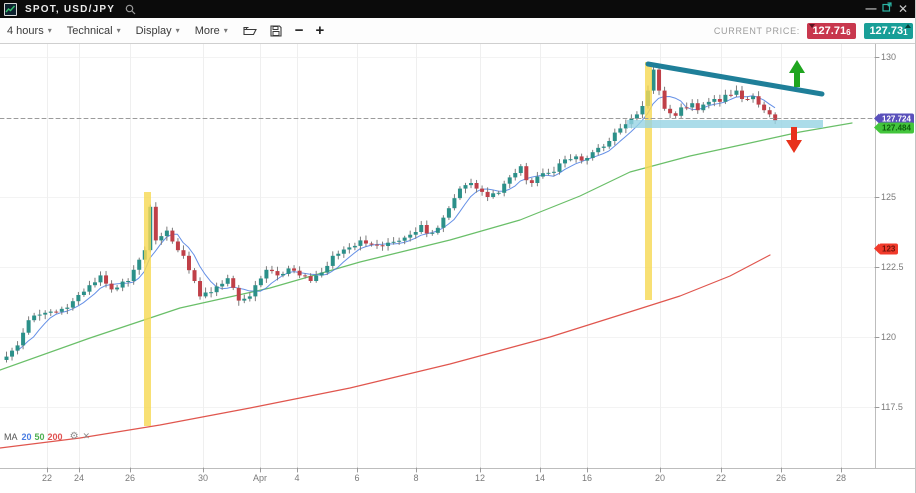 This screenshot has height=493, width=916. What do you see at coordinates (871, 9) in the screenshot?
I see `minimize-button: —` at bounding box center [871, 9].